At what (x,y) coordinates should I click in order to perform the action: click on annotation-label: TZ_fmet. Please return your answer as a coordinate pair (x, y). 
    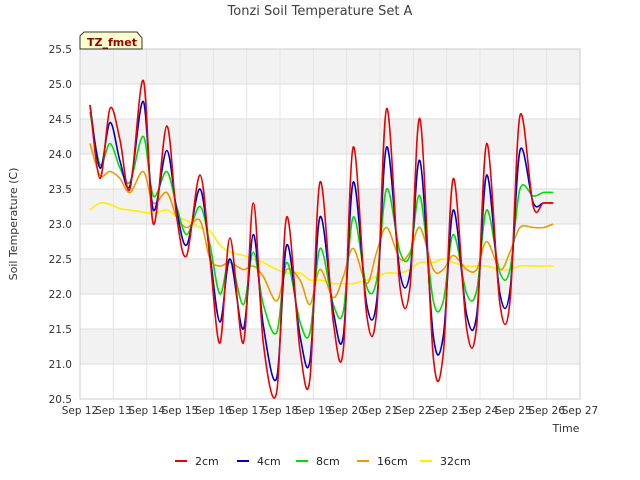
    Looking at the image, I should click on (112, 42).